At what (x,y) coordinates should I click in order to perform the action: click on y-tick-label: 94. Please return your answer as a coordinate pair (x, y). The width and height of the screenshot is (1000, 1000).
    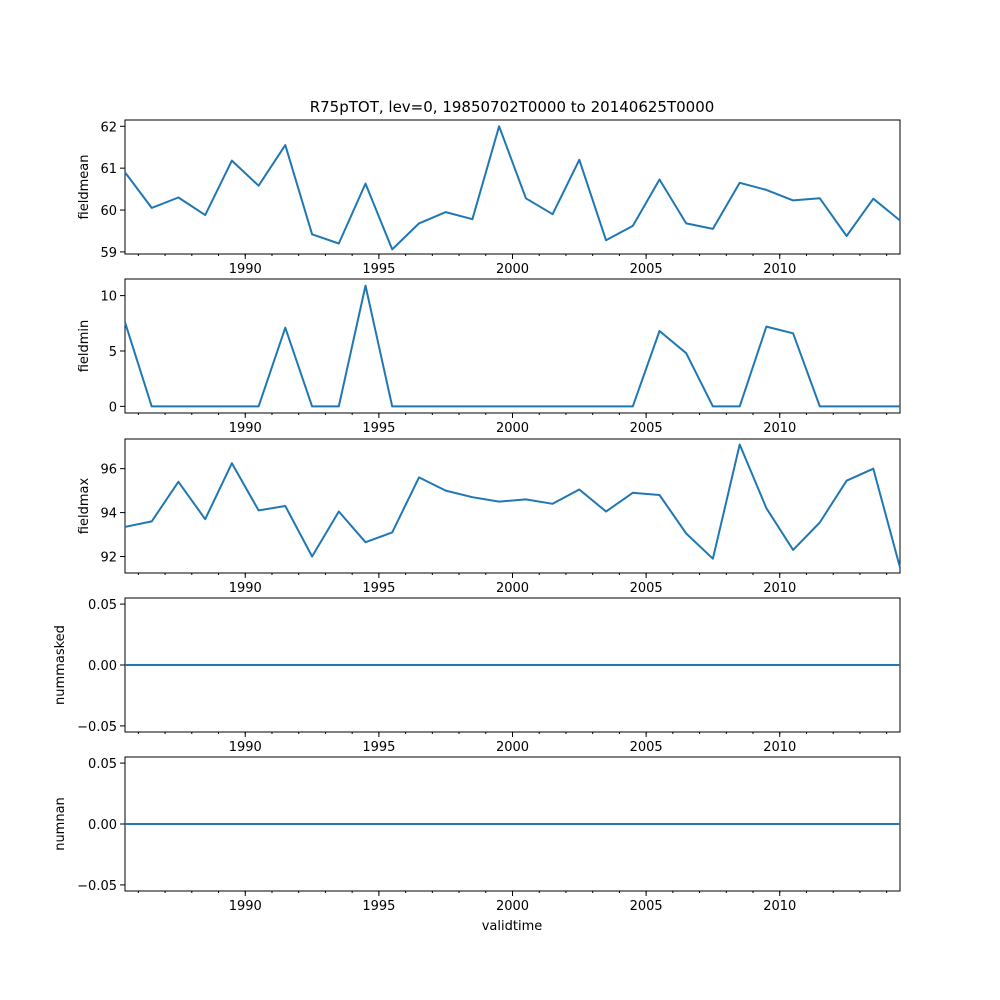
    Looking at the image, I should click on (108, 514).